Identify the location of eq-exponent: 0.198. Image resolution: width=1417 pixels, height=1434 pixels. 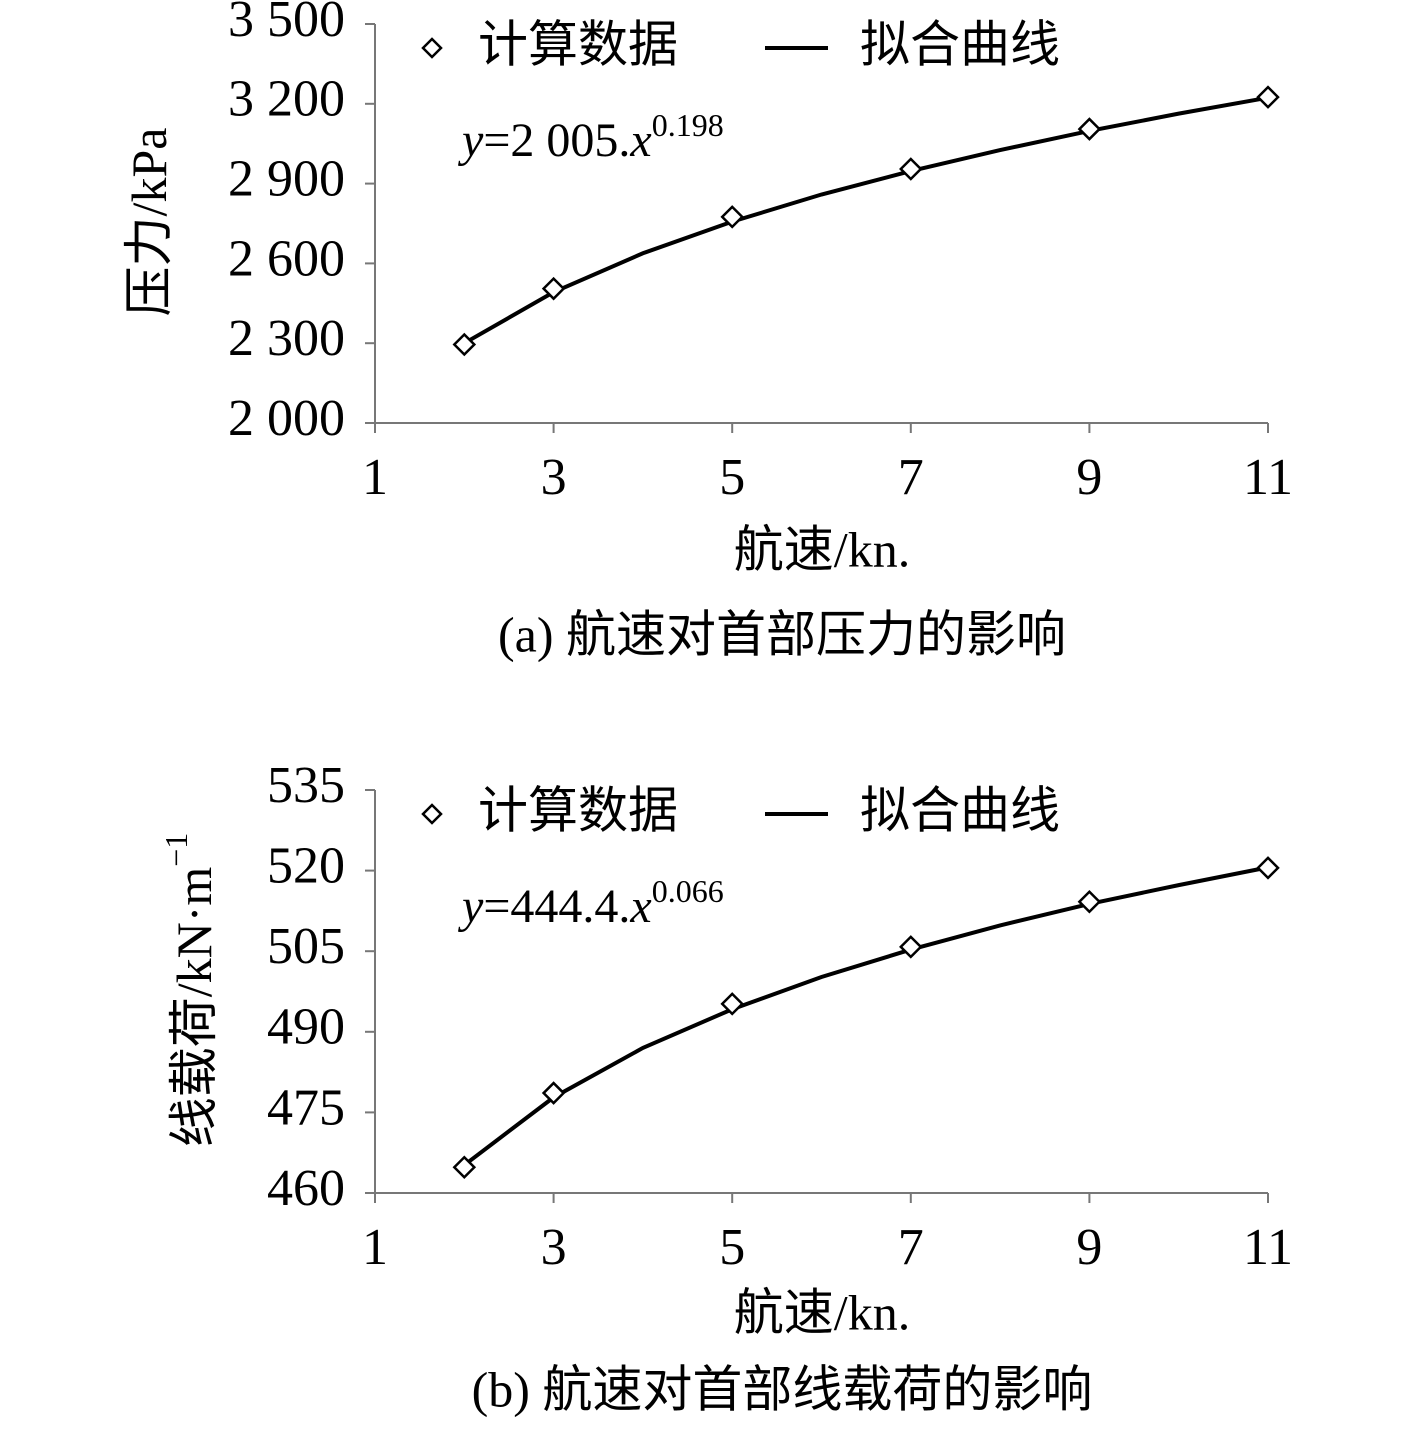
(688, 125).